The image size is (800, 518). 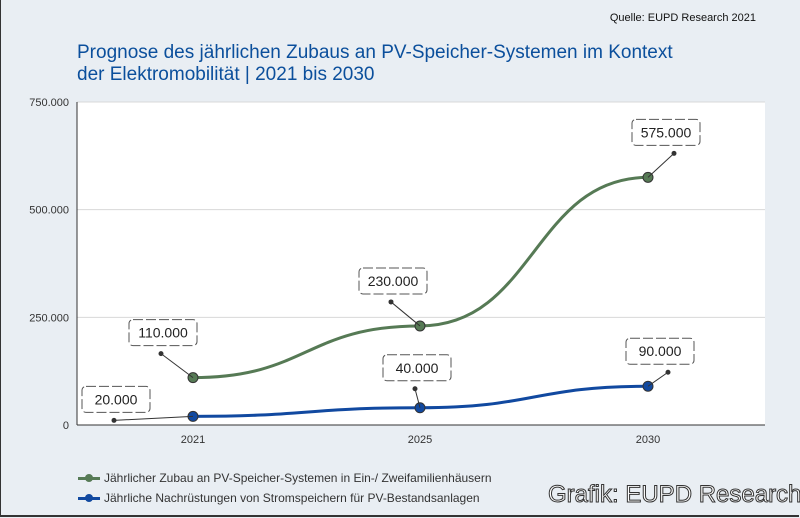 What do you see at coordinates (49, 211) in the screenshot?
I see `y-tick-label: 500.000` at bounding box center [49, 211].